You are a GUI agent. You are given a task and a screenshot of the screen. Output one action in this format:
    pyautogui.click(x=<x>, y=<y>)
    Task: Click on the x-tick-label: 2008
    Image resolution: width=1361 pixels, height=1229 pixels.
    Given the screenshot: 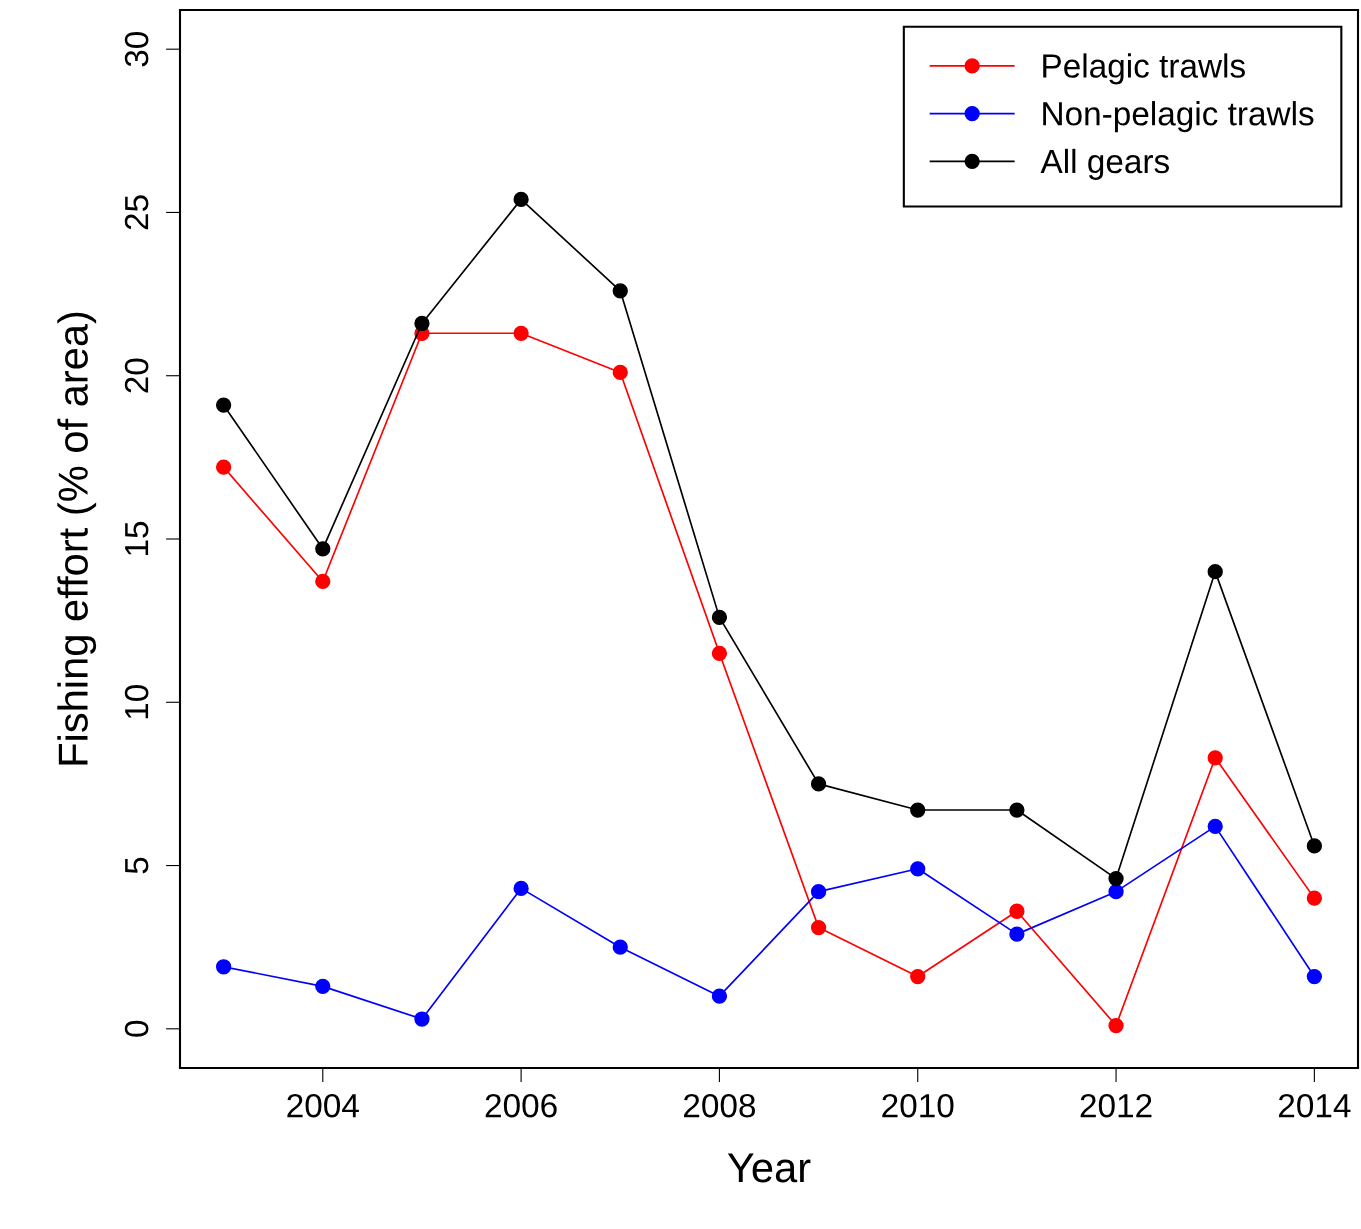 What is the action you would take?
    pyautogui.click(x=720, y=1105)
    